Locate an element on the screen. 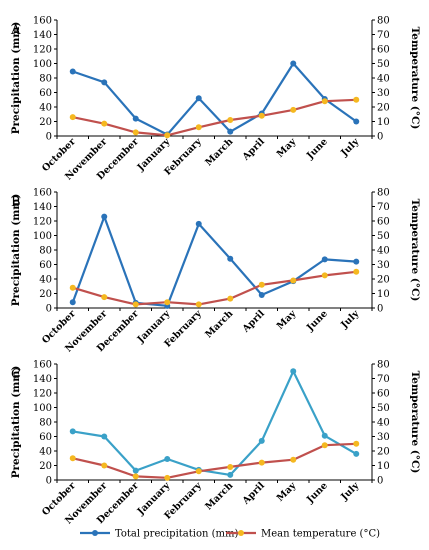  panel-label: B is located at coordinates (16, 202).